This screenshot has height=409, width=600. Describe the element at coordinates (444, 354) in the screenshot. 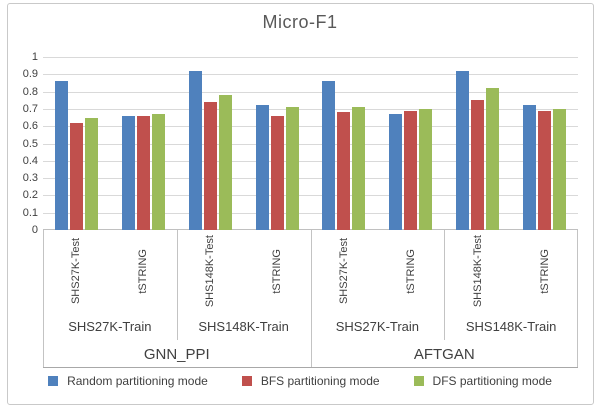

I see `model-group-label: AFTGAN` at that location.